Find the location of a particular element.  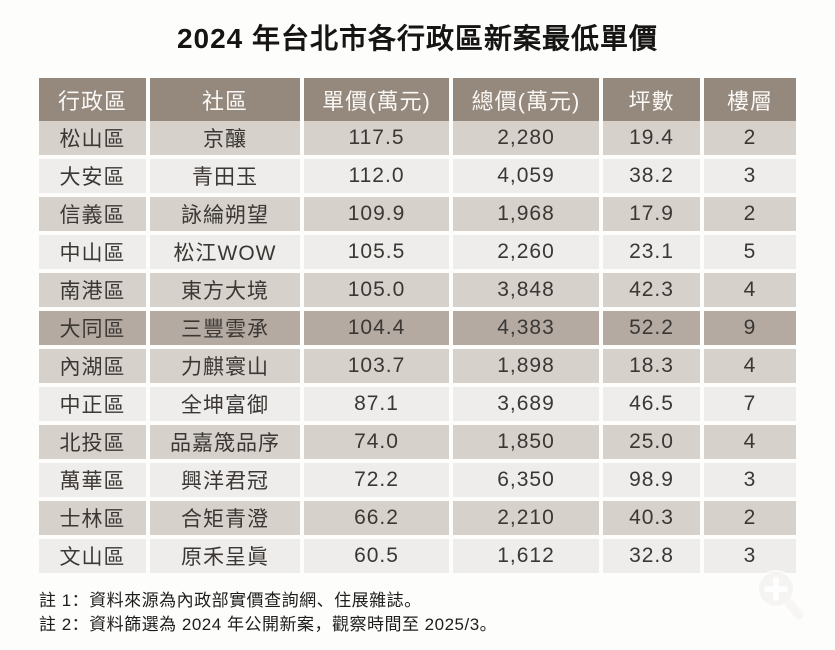

cell-ping: 25.0 is located at coordinates (651, 442).